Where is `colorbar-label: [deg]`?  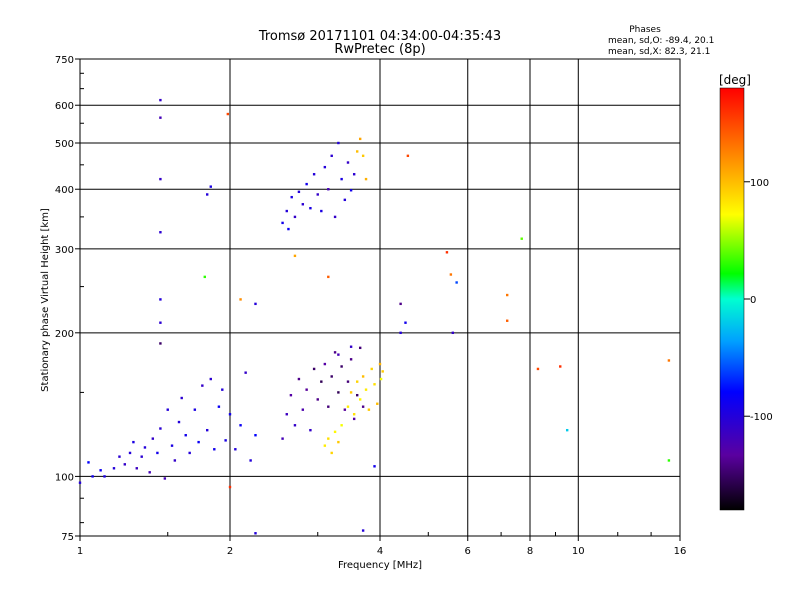 colorbar-label: [deg] is located at coordinates (735, 80).